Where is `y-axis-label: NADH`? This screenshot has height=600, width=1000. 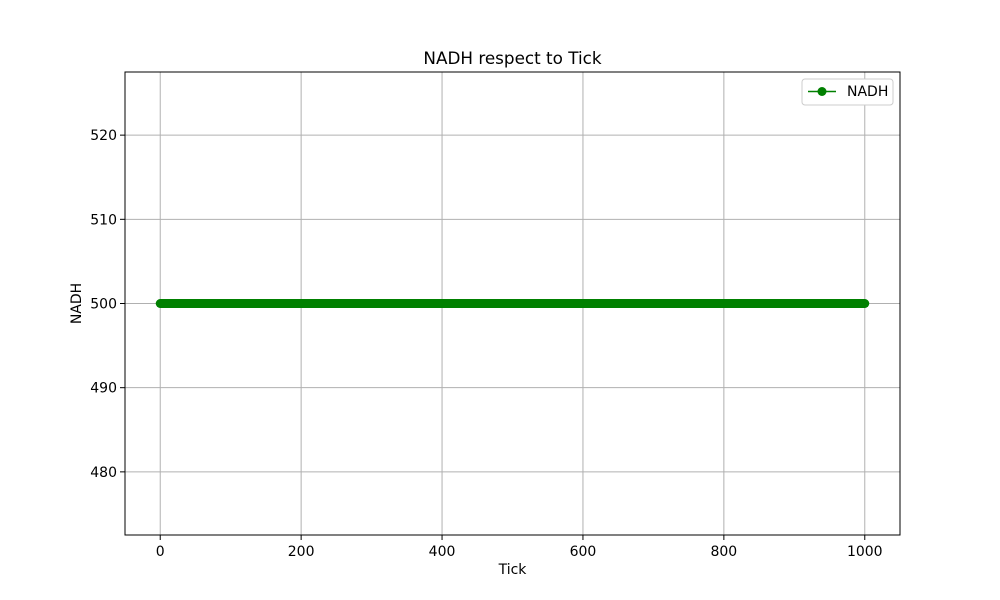
y-axis-label: NADH is located at coordinates (77, 303).